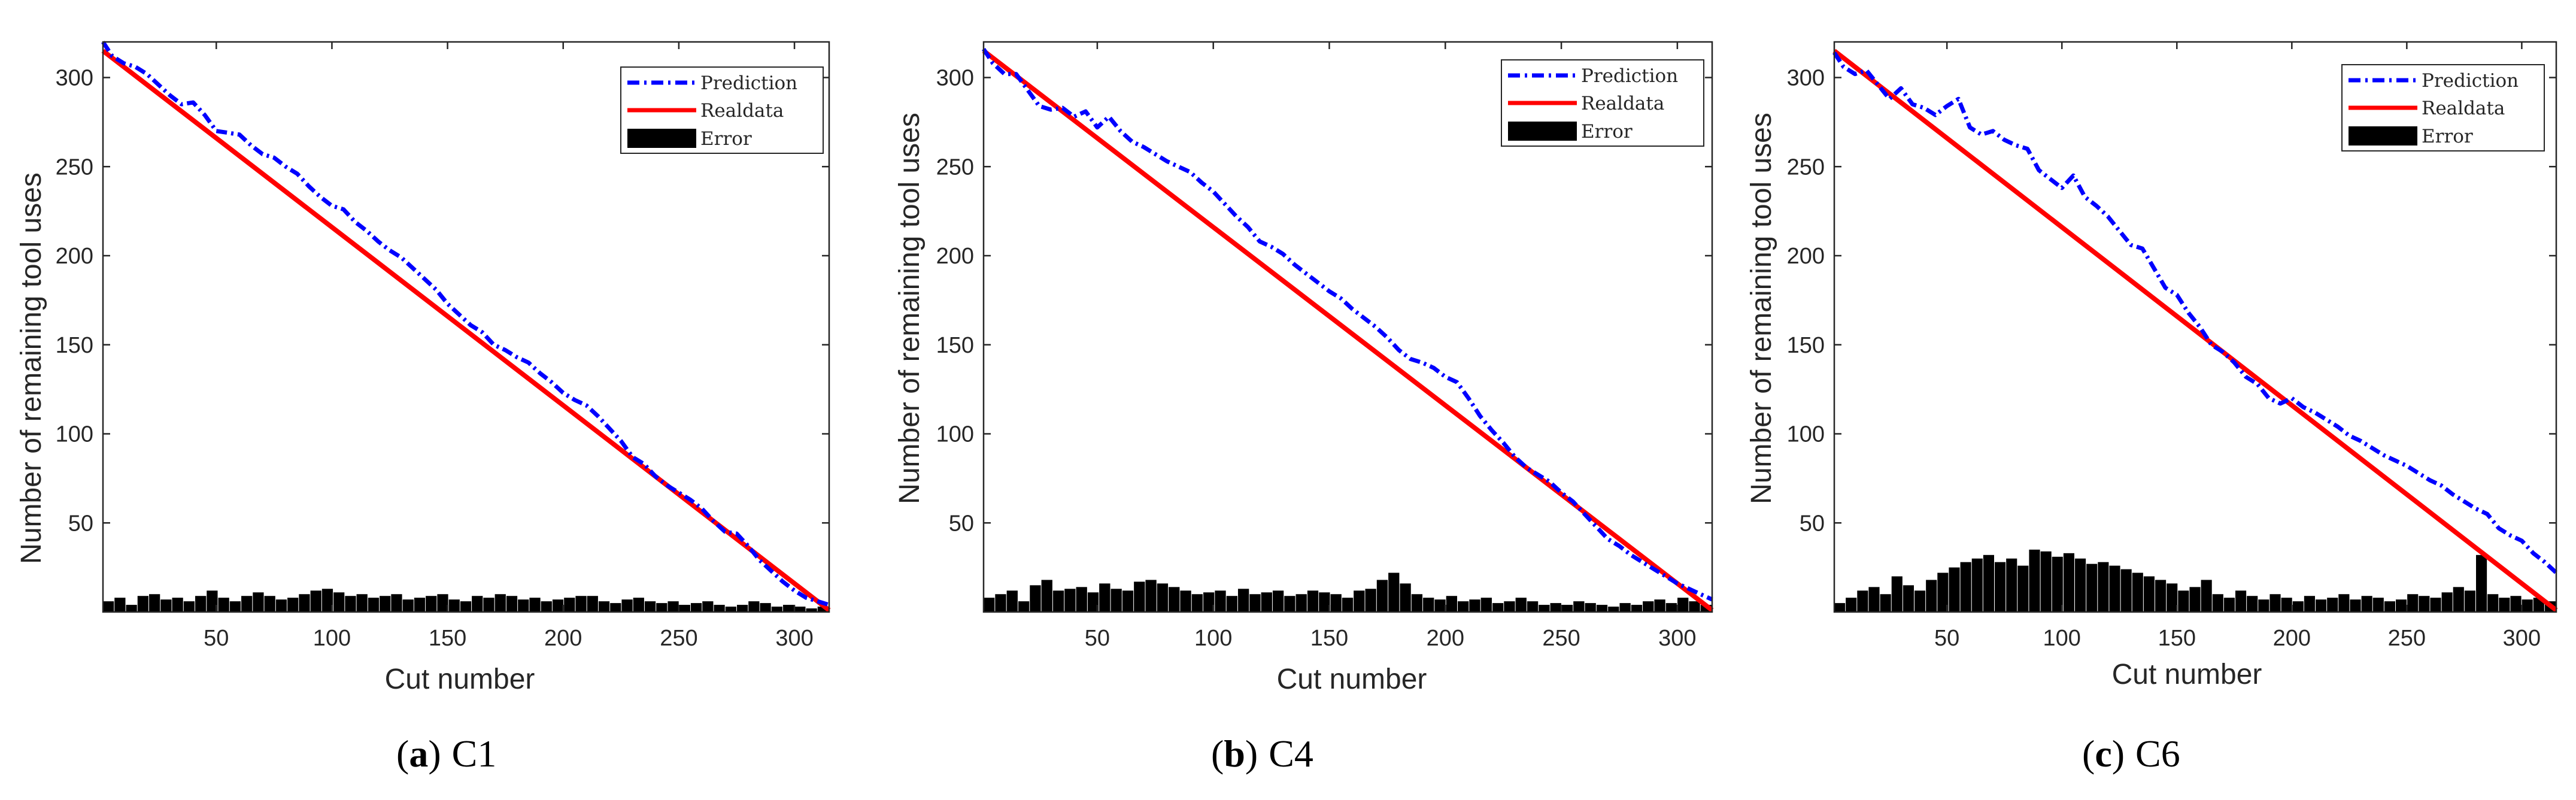 Image resolution: width=2576 pixels, height=800 pixels. What do you see at coordinates (2157, 753) in the screenshot?
I see `caption-name: C6` at bounding box center [2157, 753].